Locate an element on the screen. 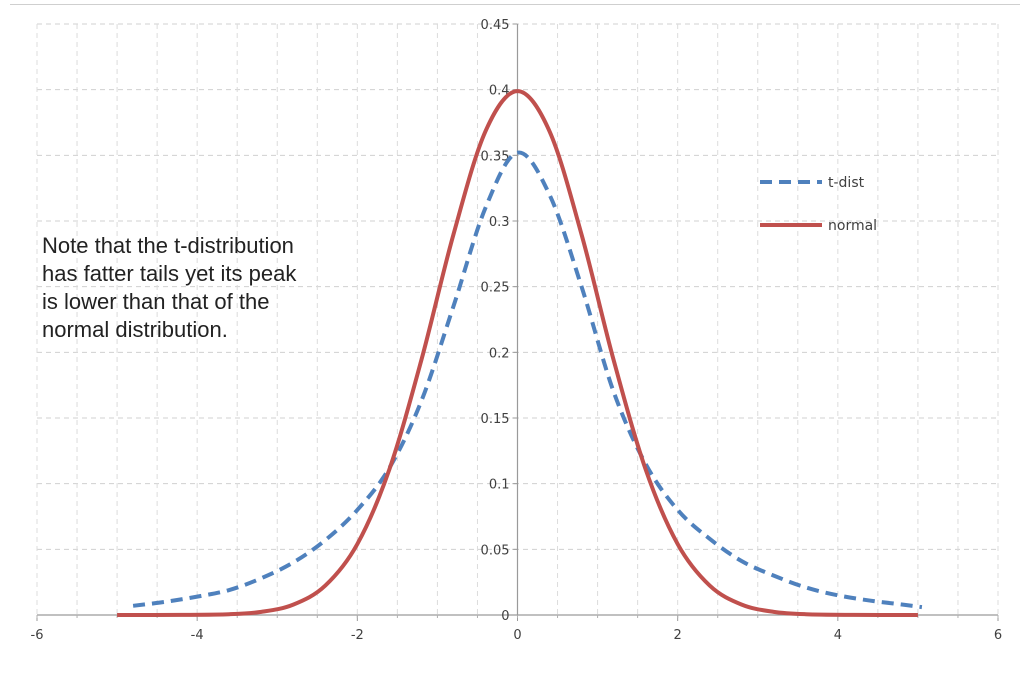  legend-label-t-dist: t-dist is located at coordinates (846, 183).